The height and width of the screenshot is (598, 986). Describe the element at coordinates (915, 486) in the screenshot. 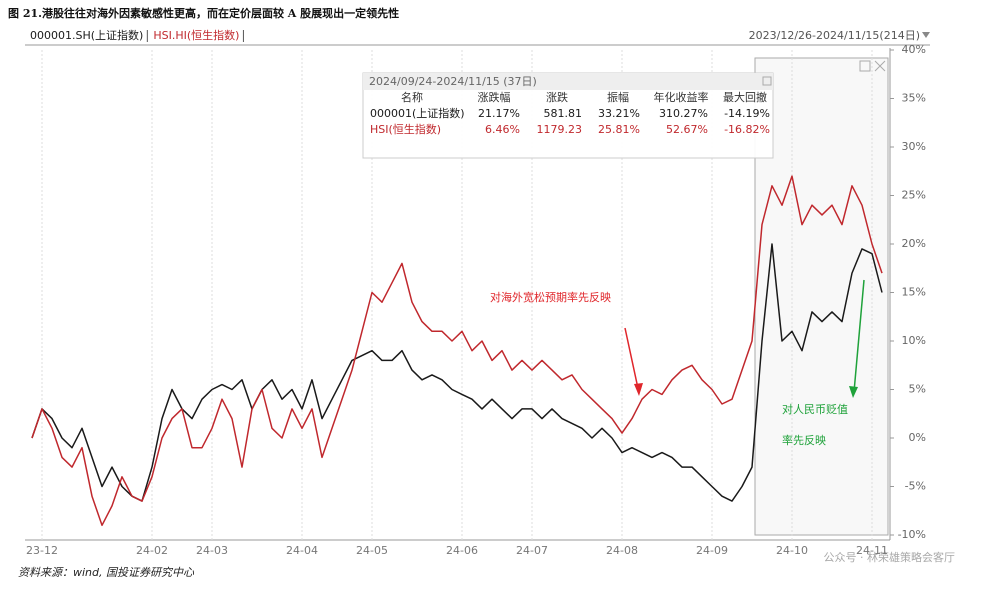

I see `y-tick-label: -5%` at that location.